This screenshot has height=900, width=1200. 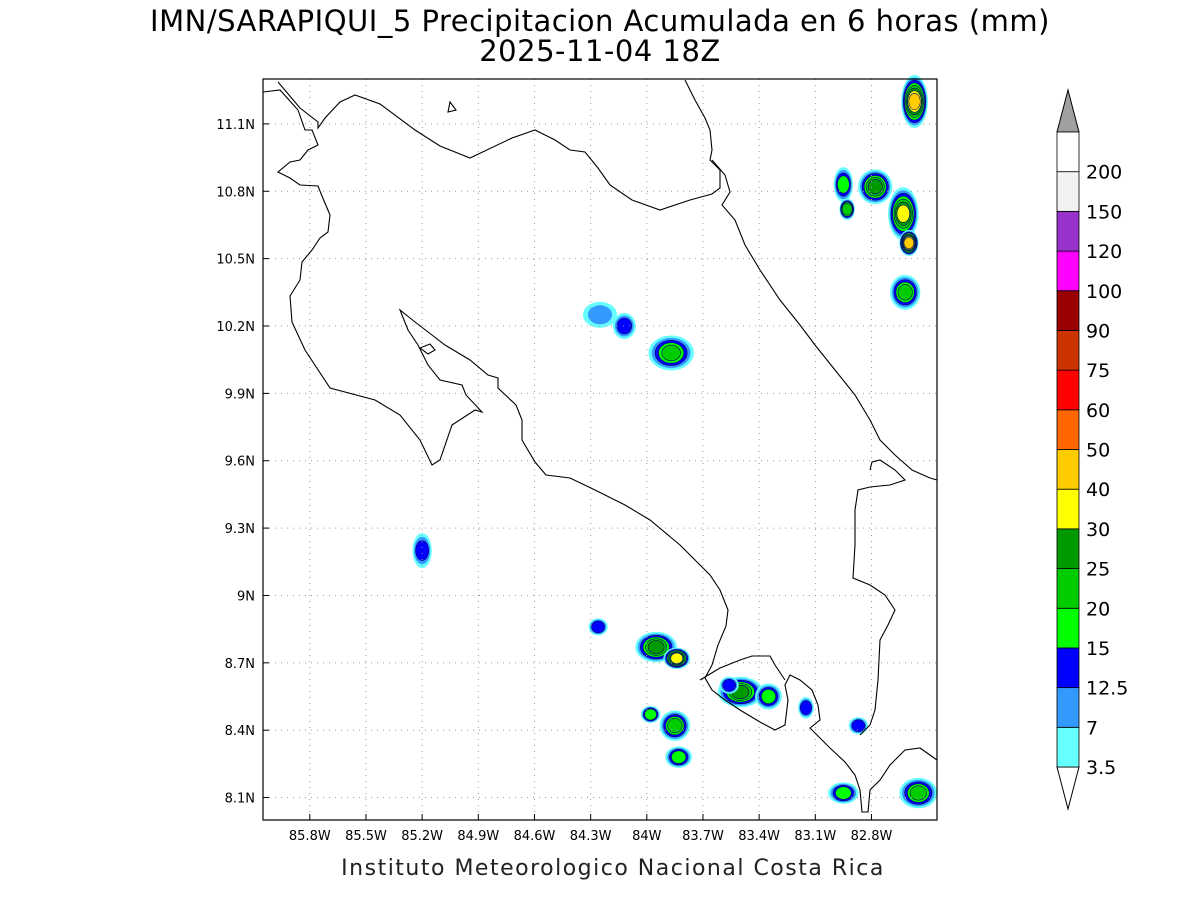 What do you see at coordinates (824, 320) in the screenshot?
I see `coastline-caribbean` at bounding box center [824, 320].